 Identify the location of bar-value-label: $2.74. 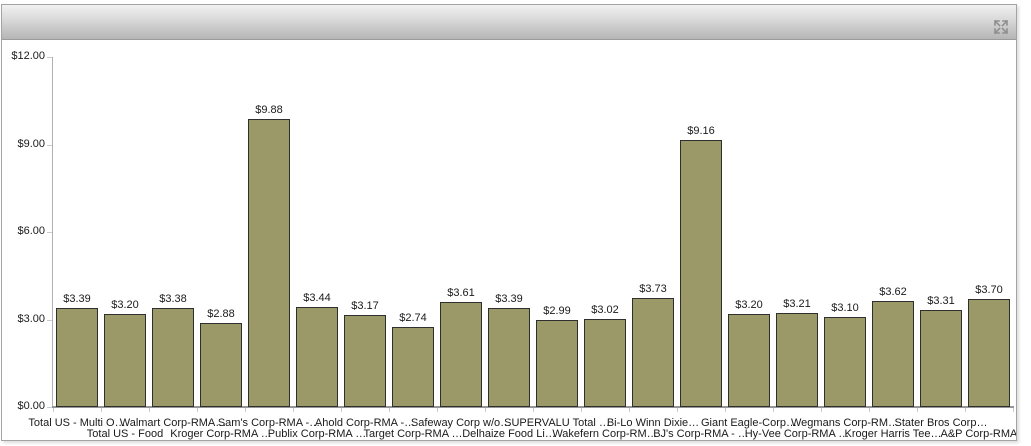
(413, 318).